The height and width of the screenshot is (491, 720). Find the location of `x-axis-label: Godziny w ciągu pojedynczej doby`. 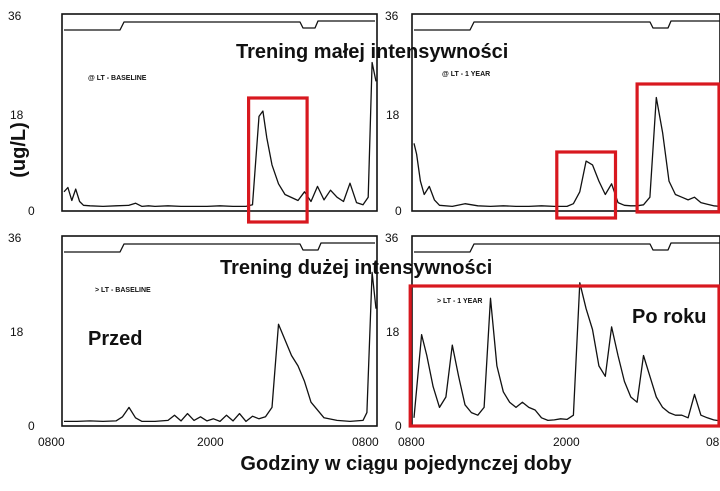

x-axis-label: Godziny w ciągu pojedynczej doby is located at coordinates (406, 464).